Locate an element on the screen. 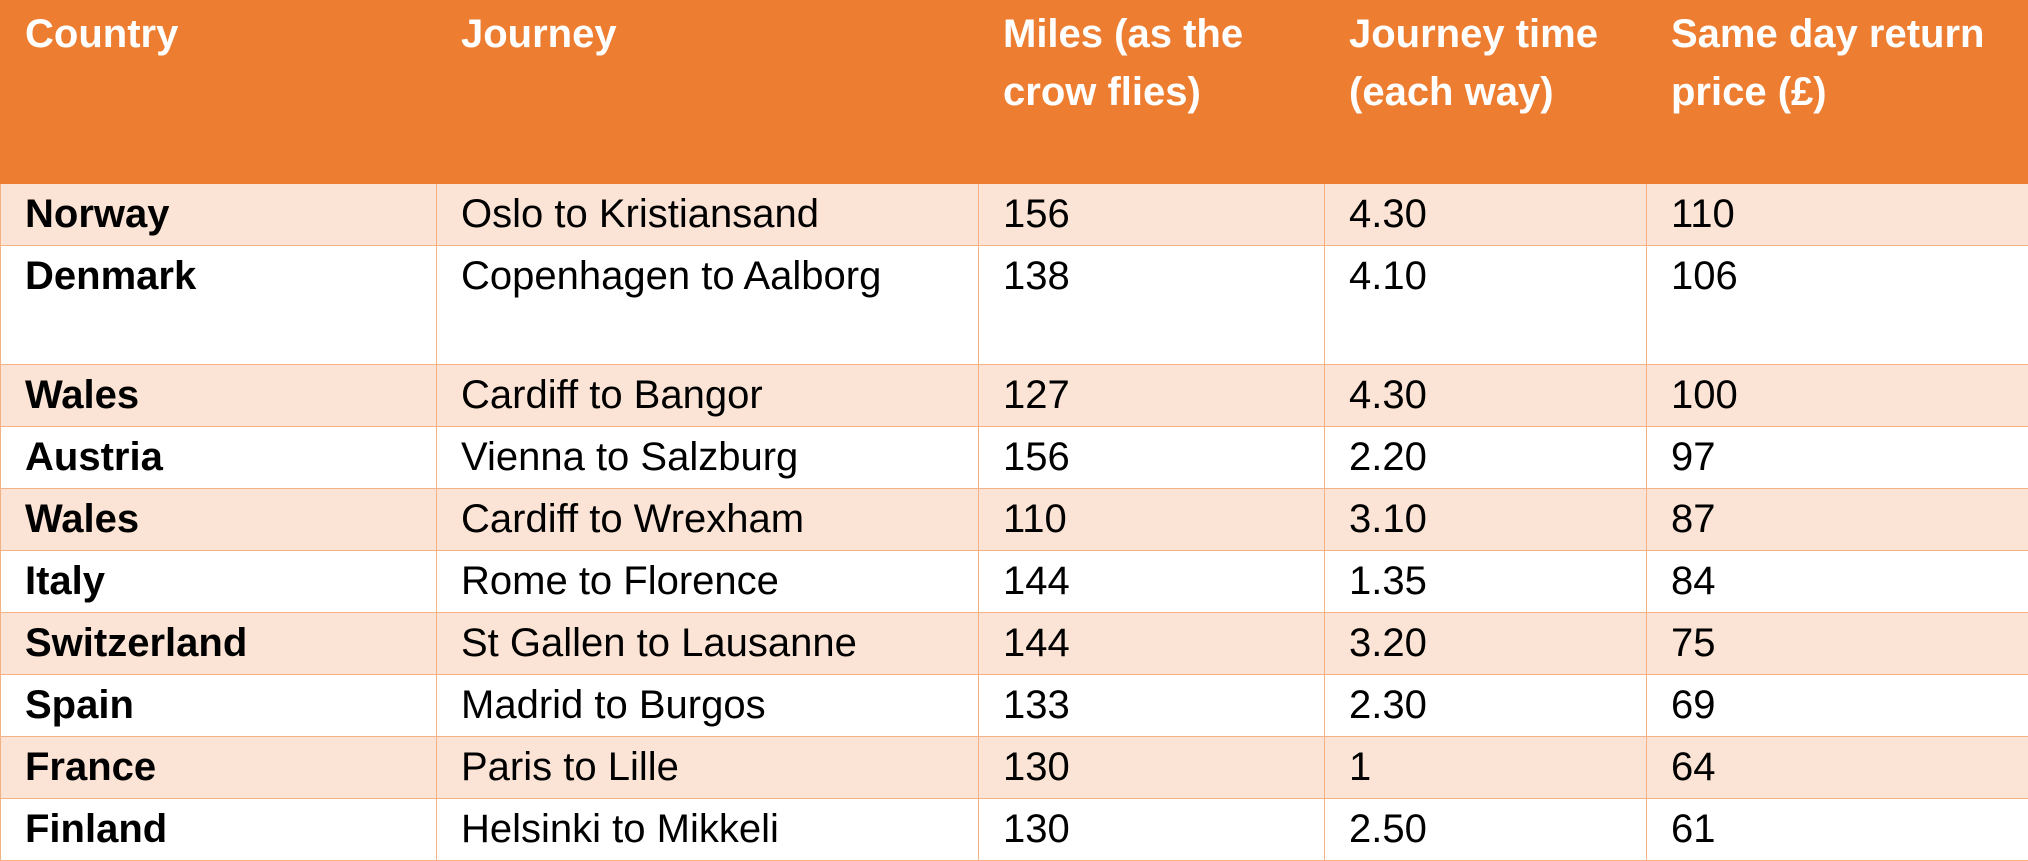 The height and width of the screenshot is (861, 2028). table-row: Austria Vienna to Salzburg 156 2.20 97 is located at coordinates (1014, 458).